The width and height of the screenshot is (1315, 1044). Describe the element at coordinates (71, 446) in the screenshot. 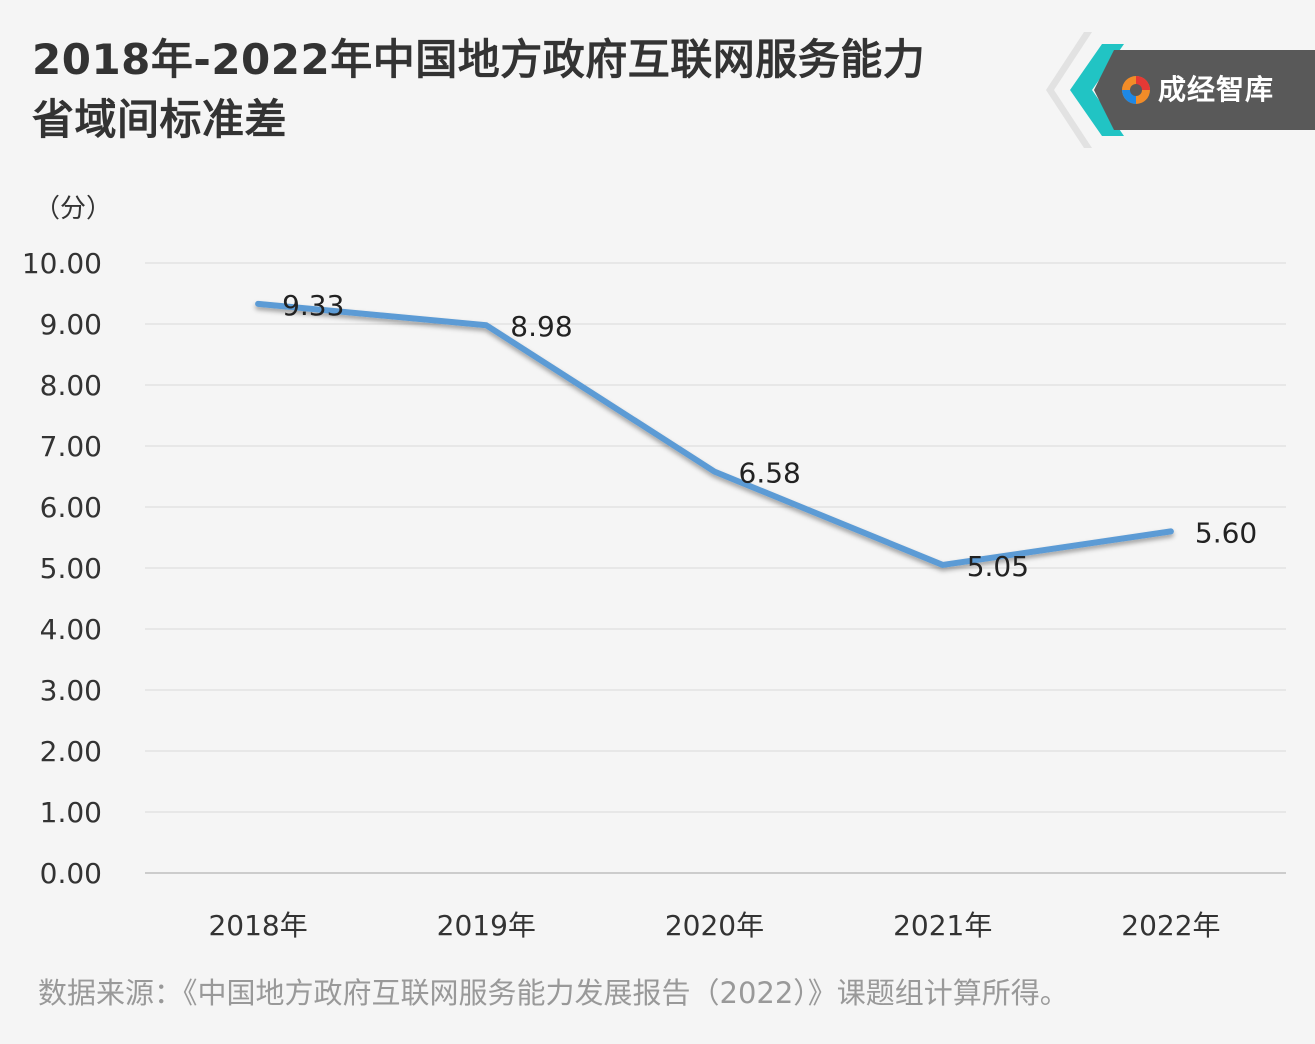

I see `y-tick-label: 7.00` at that location.